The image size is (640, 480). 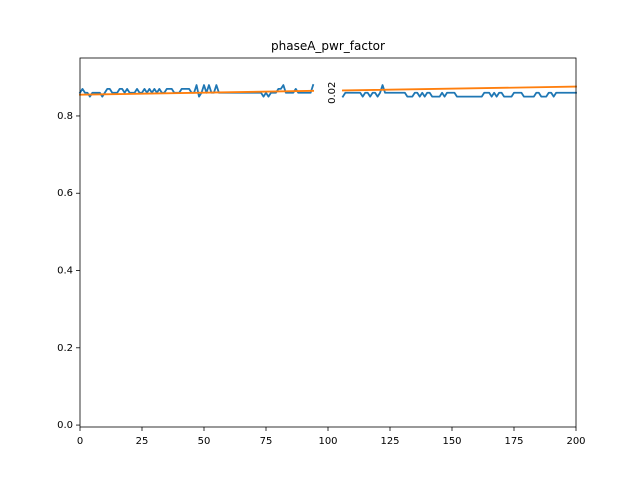 I want to click on plot-lines, so click(x=327, y=90).